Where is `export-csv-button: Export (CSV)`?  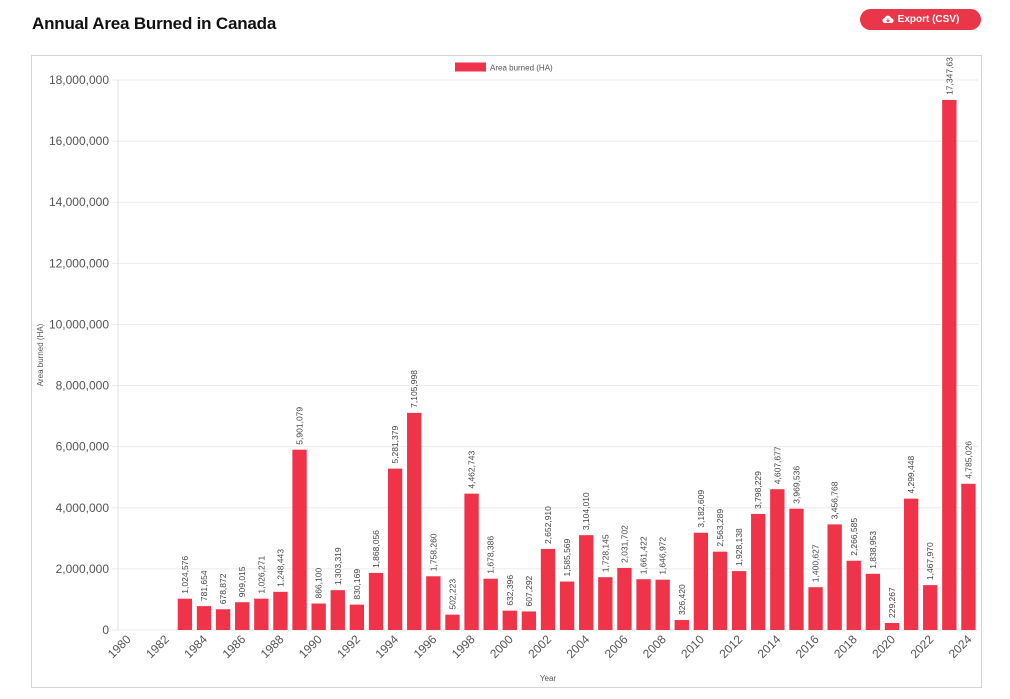
export-csv-button: Export (CSV) is located at coordinates (920, 19).